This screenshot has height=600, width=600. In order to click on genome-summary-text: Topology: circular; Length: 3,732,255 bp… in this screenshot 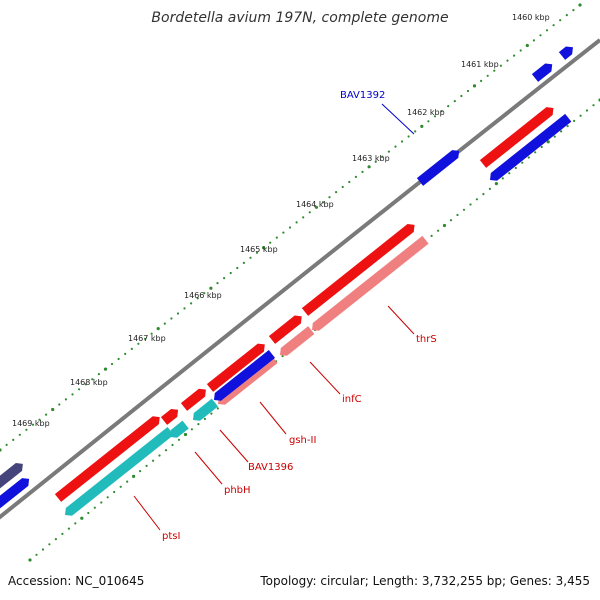, I will do `click(425, 581)`.